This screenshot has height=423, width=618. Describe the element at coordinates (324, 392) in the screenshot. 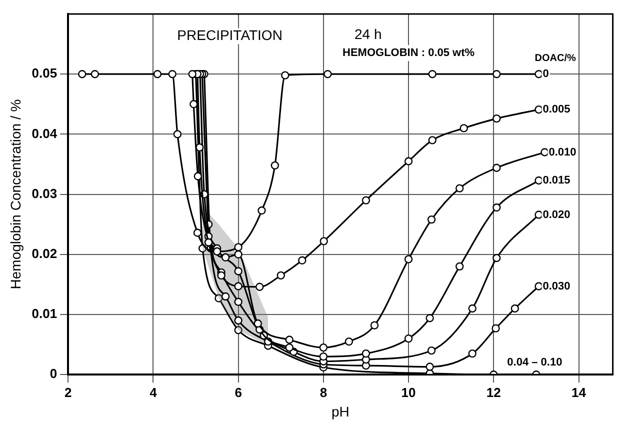

I see `x-tick-label: 8` at that location.